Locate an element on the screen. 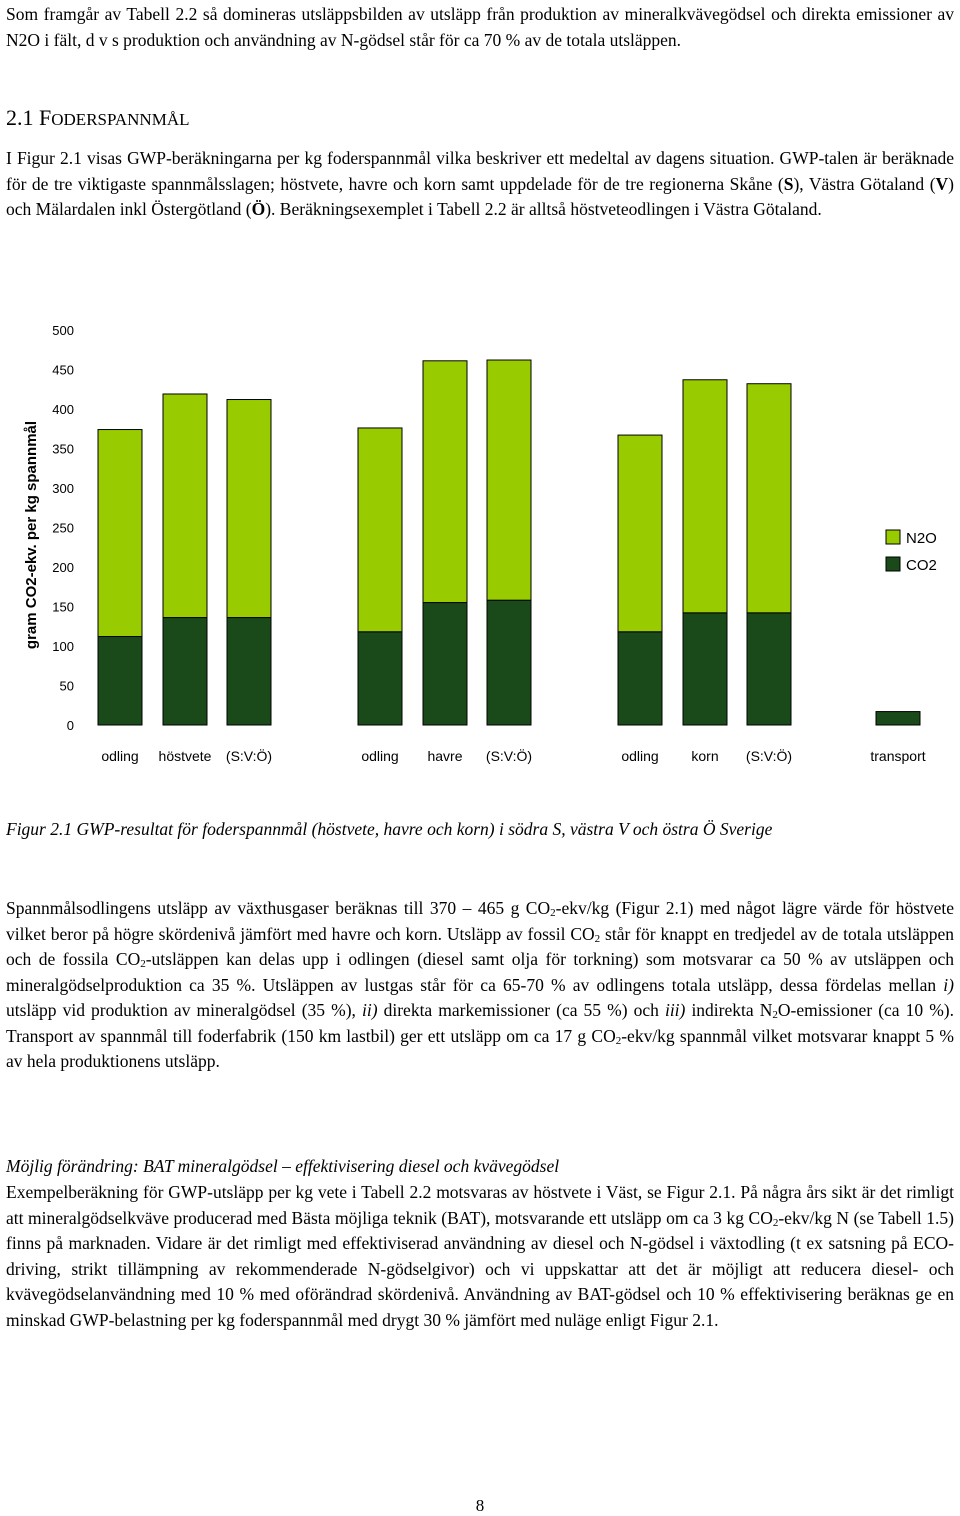 The image size is (960, 1516). x-group-label: höstvete is located at coordinates (185, 756).